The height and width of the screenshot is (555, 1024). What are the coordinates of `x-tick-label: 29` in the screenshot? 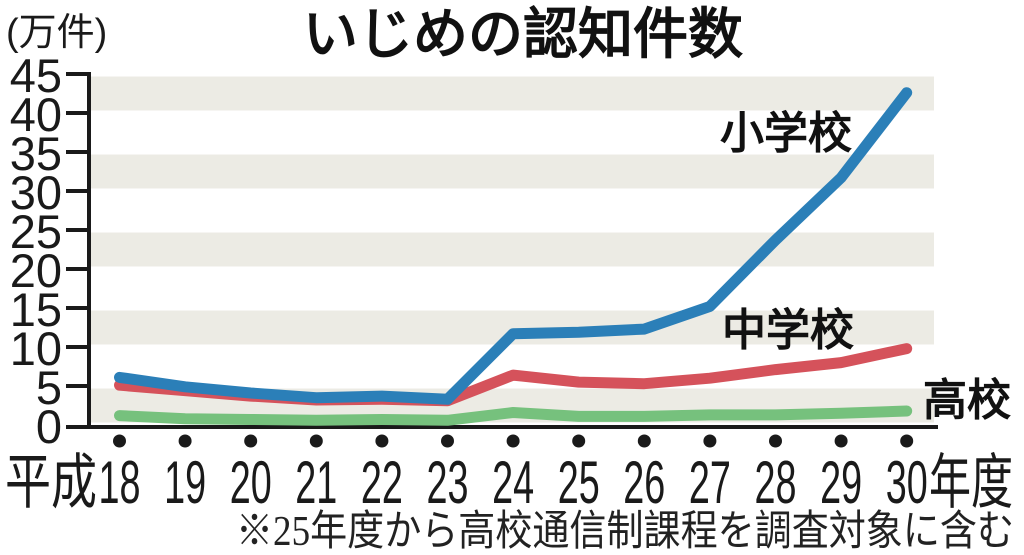 It's located at (841, 482).